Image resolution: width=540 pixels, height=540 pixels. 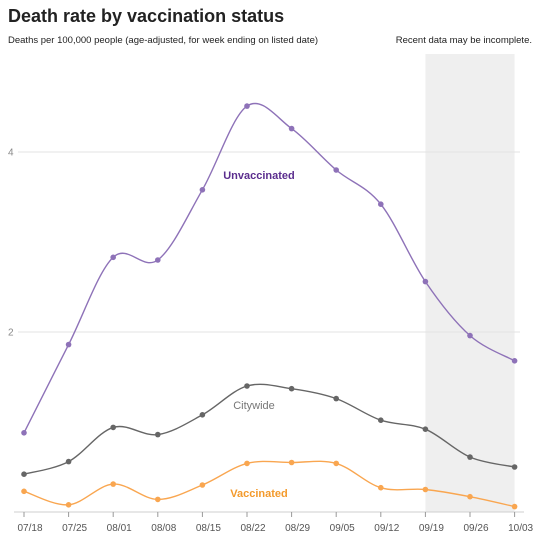 What do you see at coordinates (11, 333) in the screenshot?
I see `y-tick-label: 2` at bounding box center [11, 333].